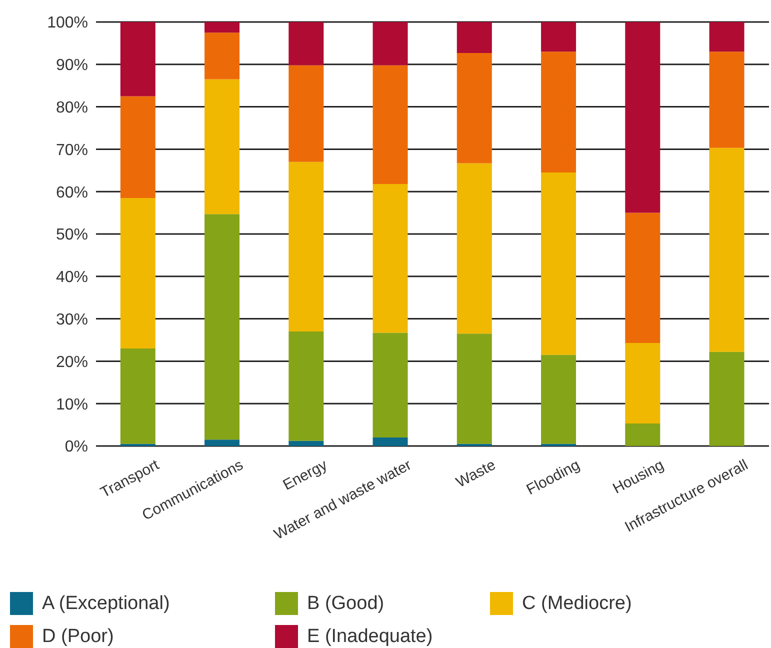 This screenshot has height=648, width=771. What do you see at coordinates (72, 107) in the screenshot?
I see `y-tick-label: 80%` at bounding box center [72, 107].